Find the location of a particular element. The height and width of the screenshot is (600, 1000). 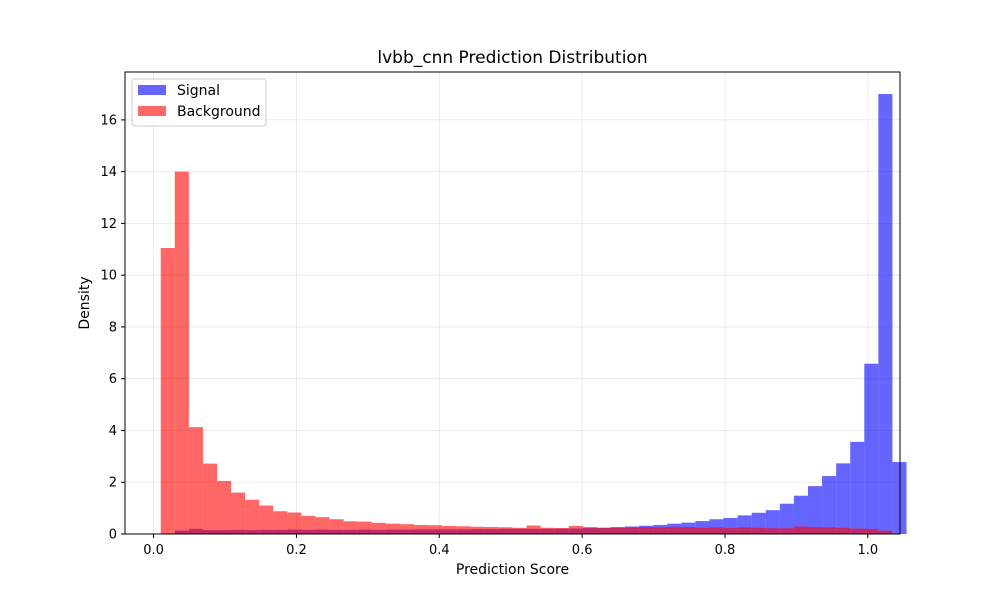

y-tick-label: 14 is located at coordinates (108, 172).